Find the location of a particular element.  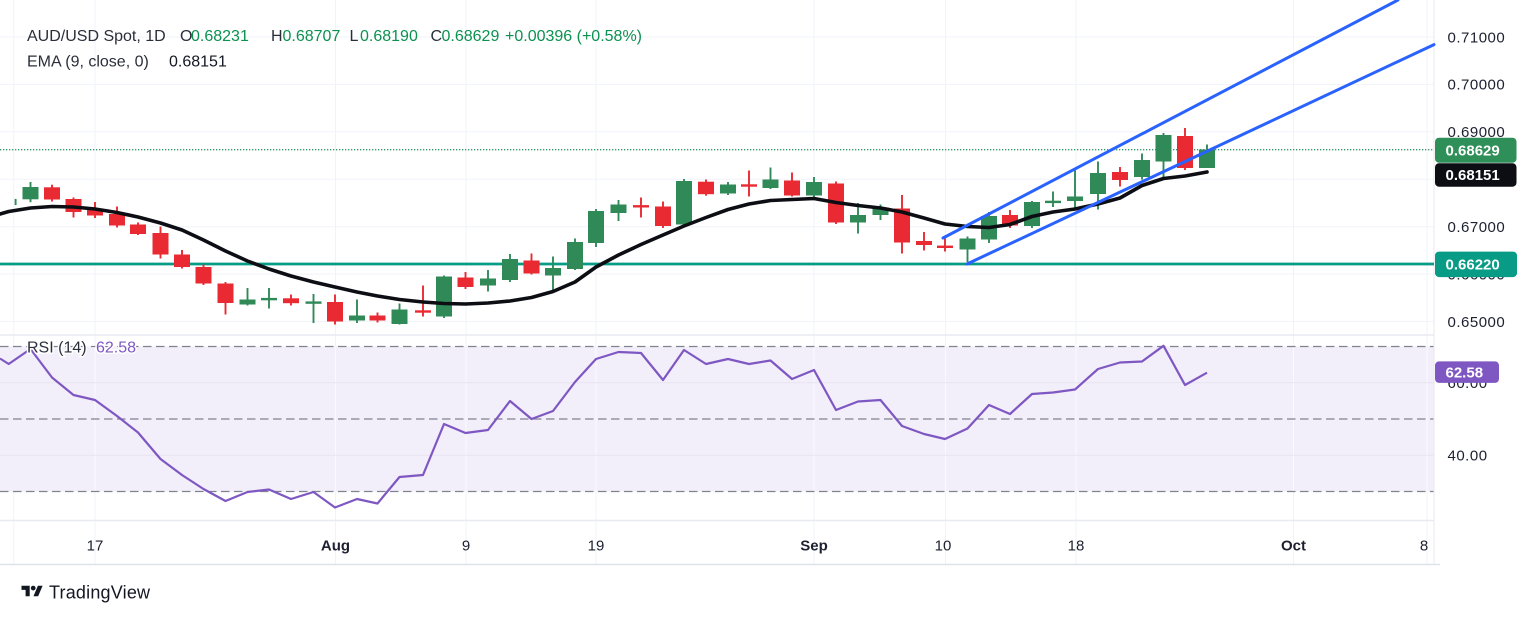

svg-text: AUD/USD Spot, 1D is located at coordinates (96, 36).